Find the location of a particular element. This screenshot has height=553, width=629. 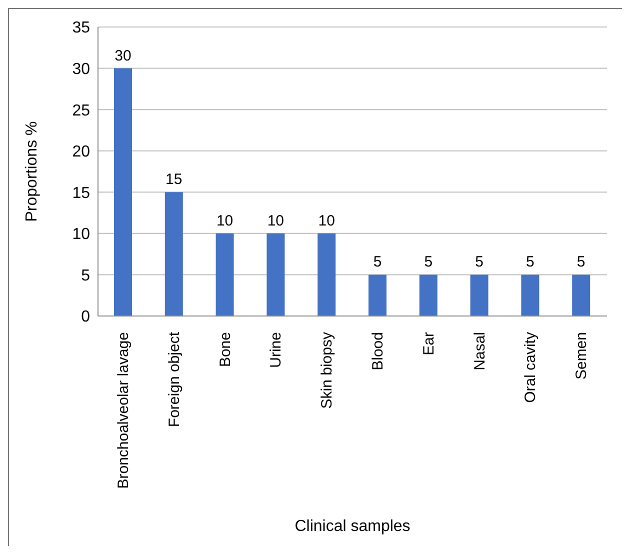

y-tick-label: 5 is located at coordinates (85, 275).